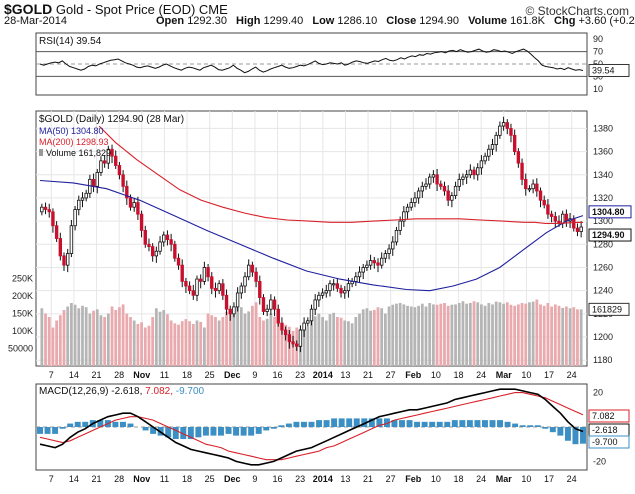 This screenshot has width=635, height=494. Describe the element at coordinates (323, 21) in the screenshot. I see `low-label: Low` at that location.